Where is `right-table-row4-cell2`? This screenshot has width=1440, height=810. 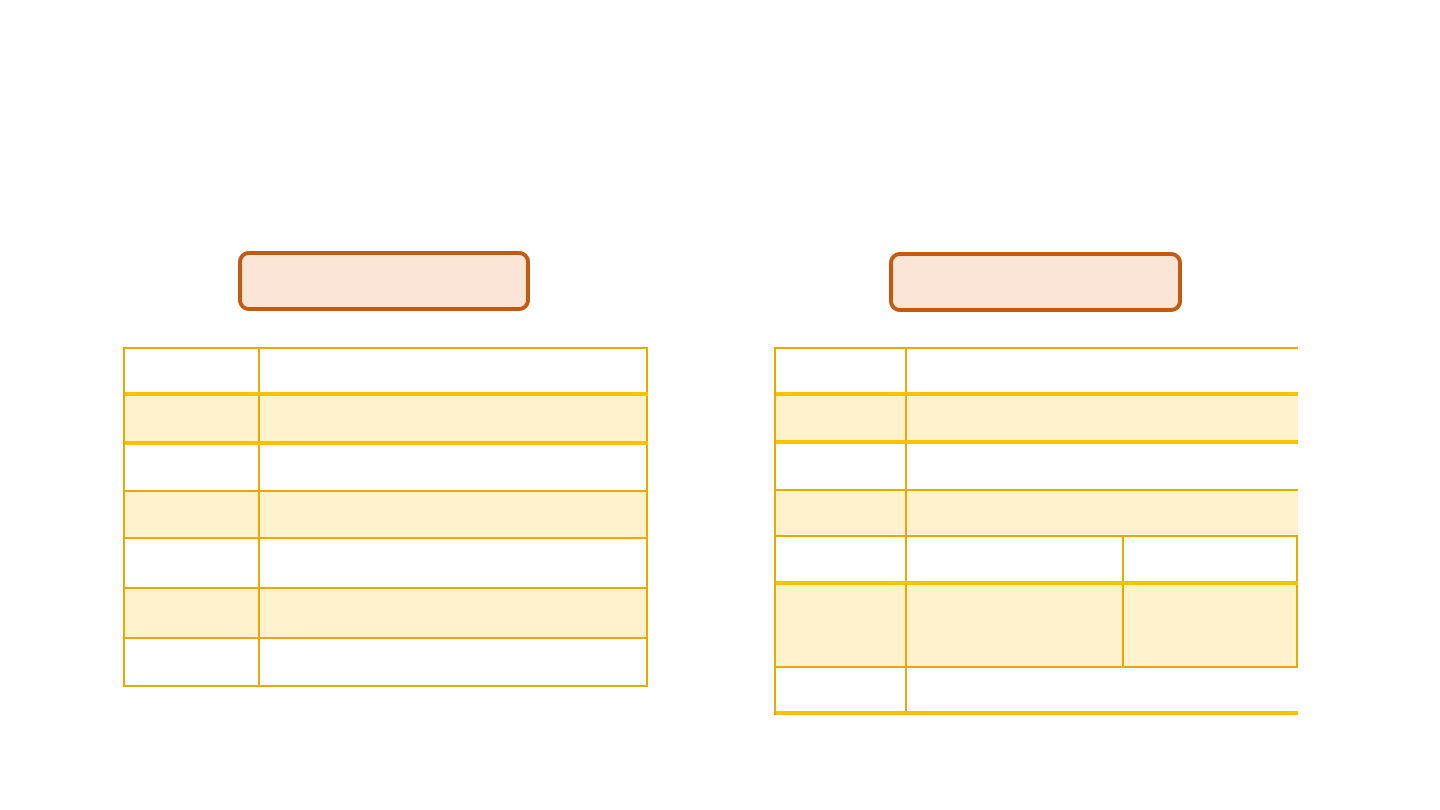
right-table-row4-cell2 is located at coordinates (1102, 513).